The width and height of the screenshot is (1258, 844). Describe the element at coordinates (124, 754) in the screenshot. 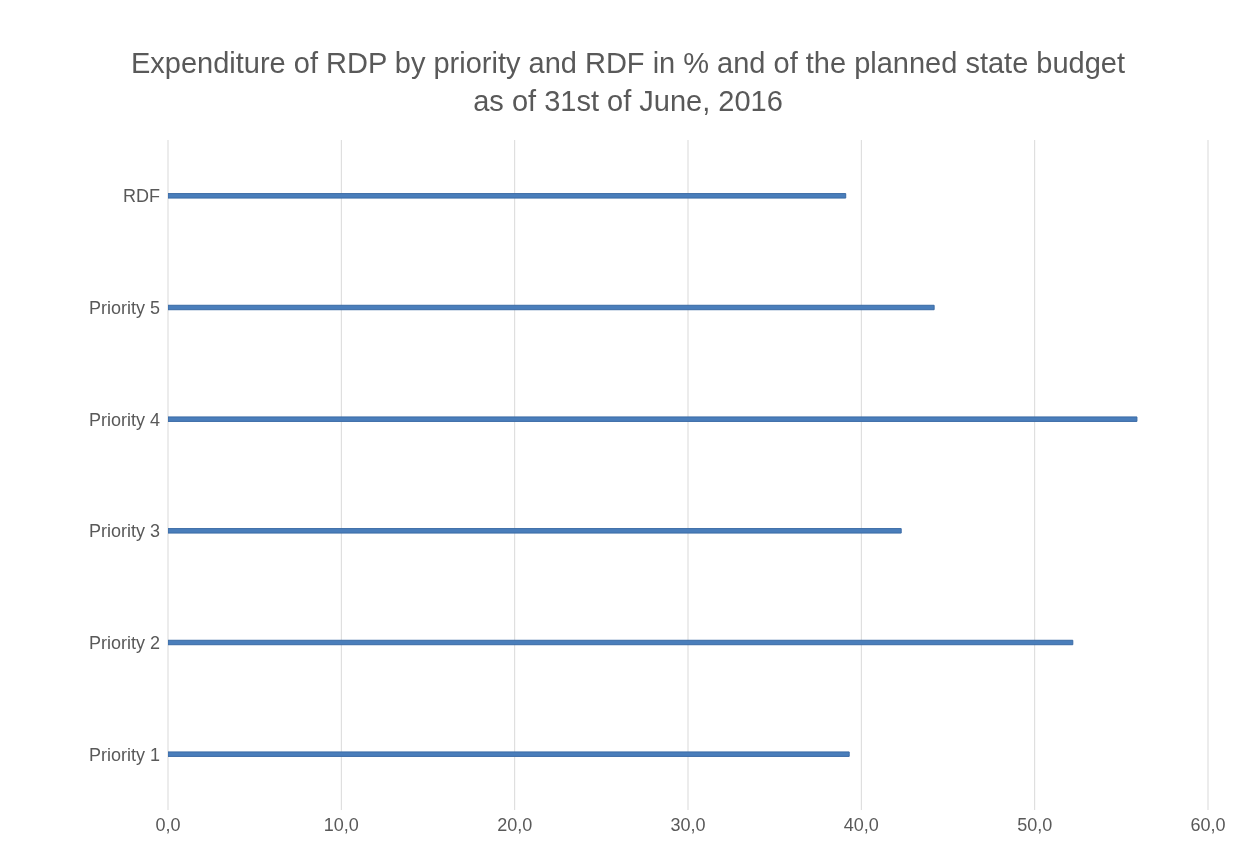

I see `y-tick-label: Priority 1` at that location.